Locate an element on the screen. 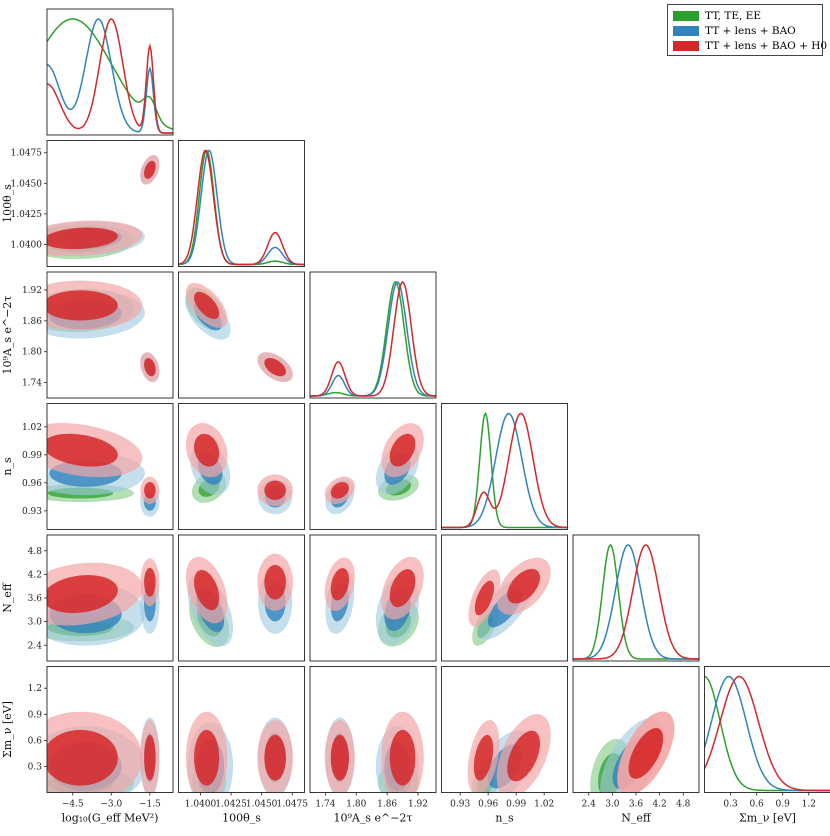 The image size is (830, 836). x-tick-label-As: 1.74 is located at coordinates (325, 805).